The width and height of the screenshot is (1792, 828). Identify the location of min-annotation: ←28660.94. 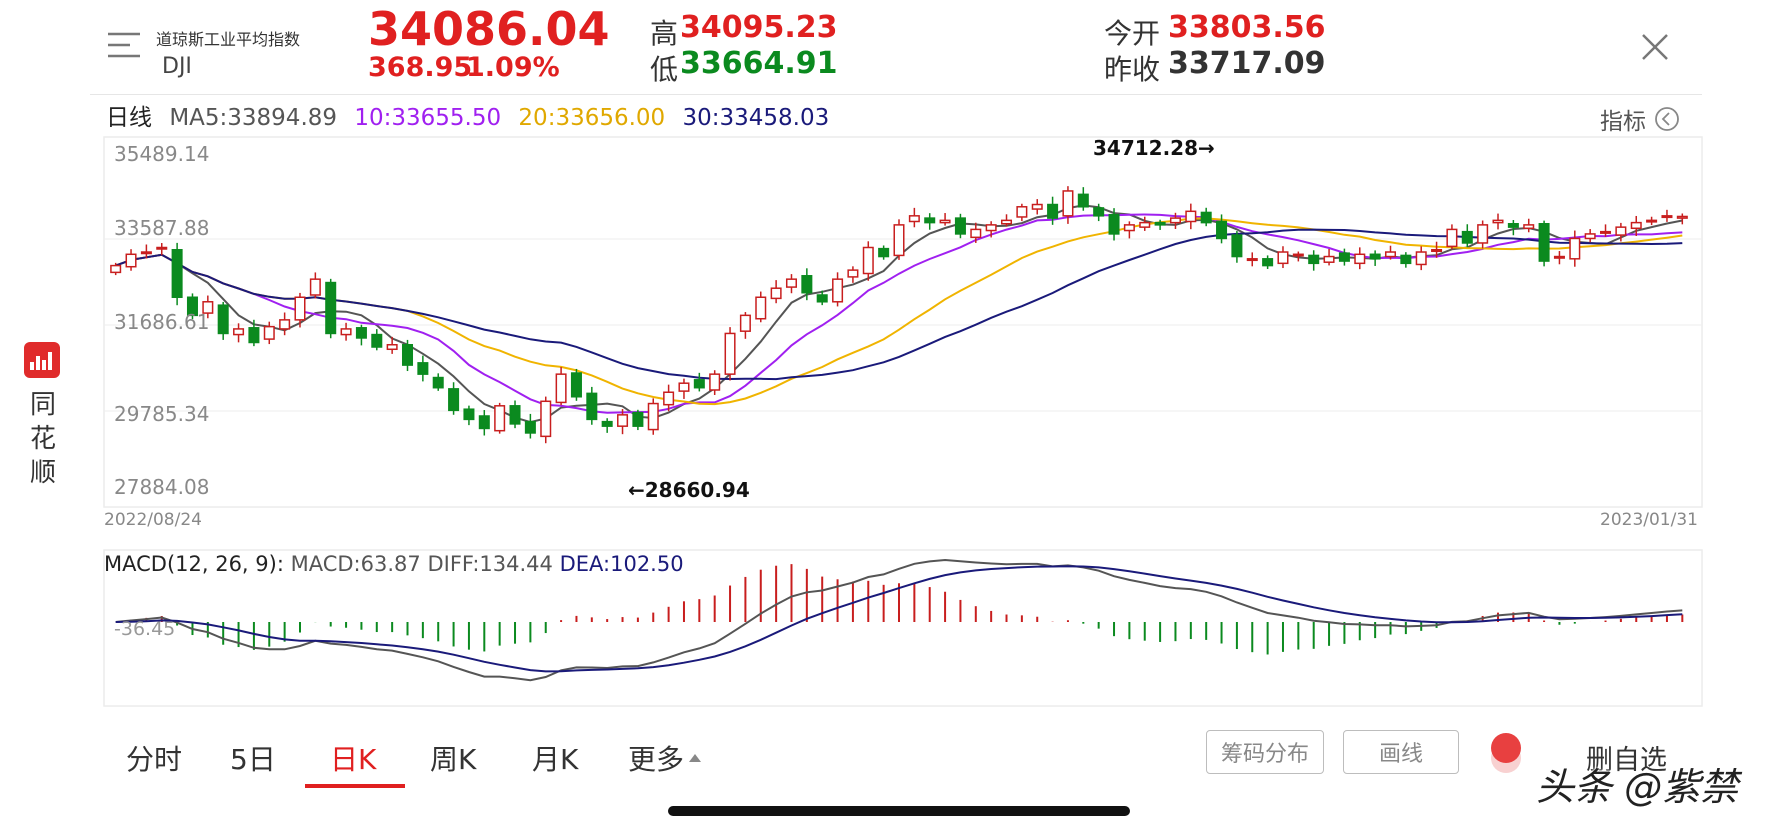
(689, 490).